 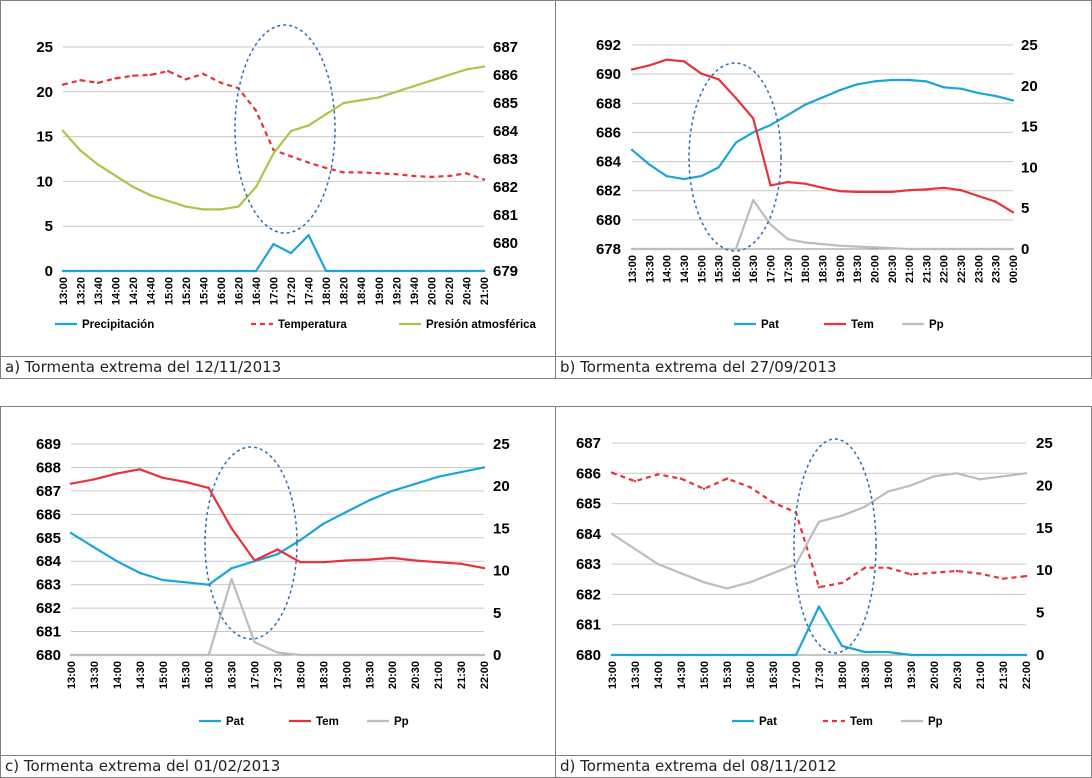 I want to click on x-axis-tick-label: 17:00, so click(x=275, y=291).